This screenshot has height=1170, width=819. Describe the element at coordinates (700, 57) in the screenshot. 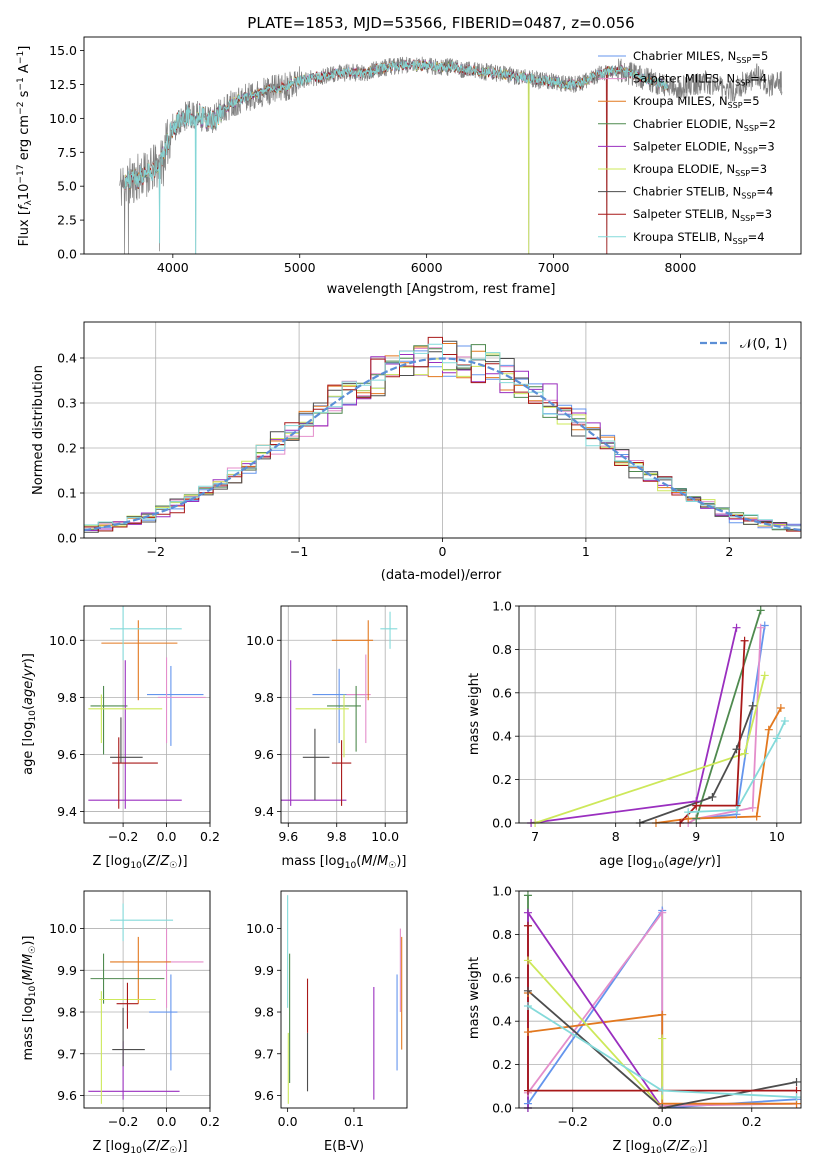

I see `legend-label-1: Chabrier MILES, NSSP=5` at that location.